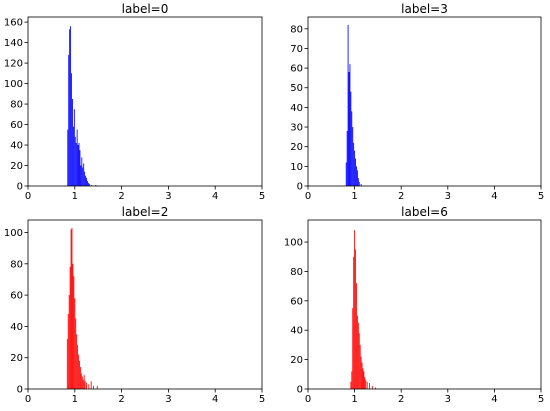  What do you see at coordinates (145, 212) in the screenshot?
I see `panel-title: label=2` at bounding box center [145, 212].